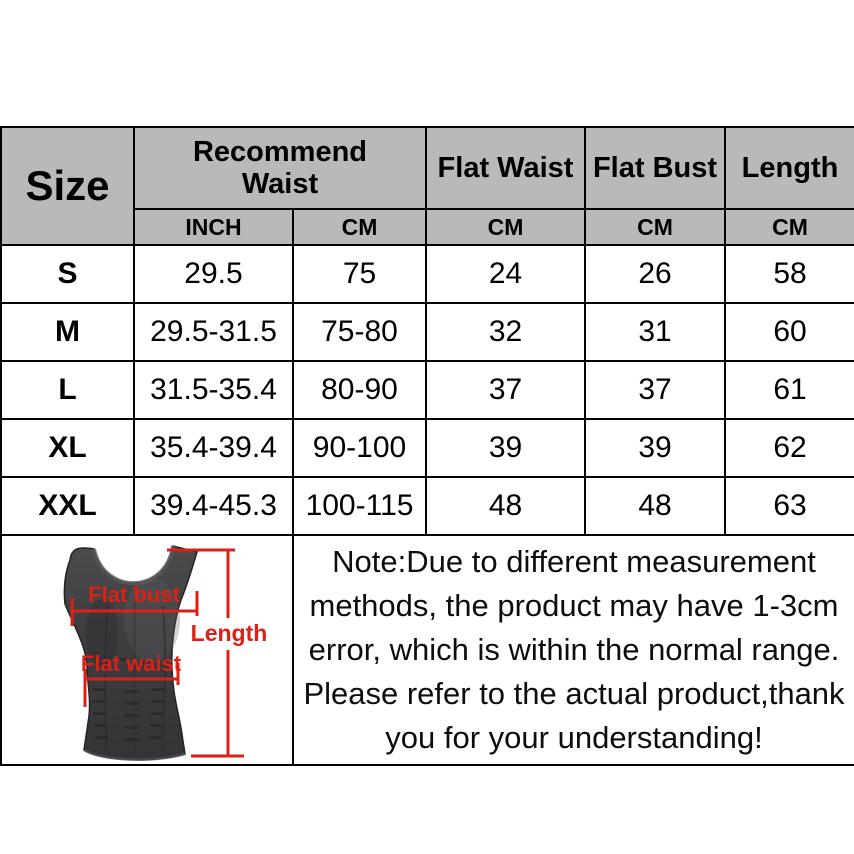  Describe the element at coordinates (655, 227) in the screenshot. I see `unit-cm-flat-bust: CM` at that location.